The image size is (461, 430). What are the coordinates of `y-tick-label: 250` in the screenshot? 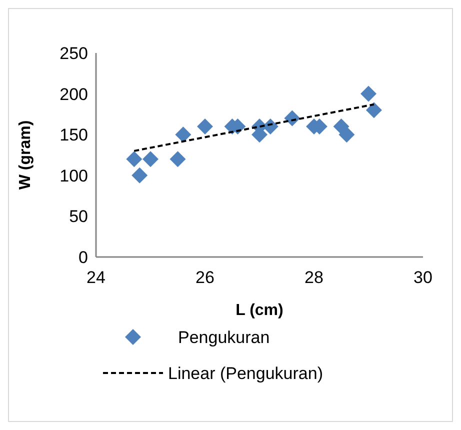 It's located at (74, 53).